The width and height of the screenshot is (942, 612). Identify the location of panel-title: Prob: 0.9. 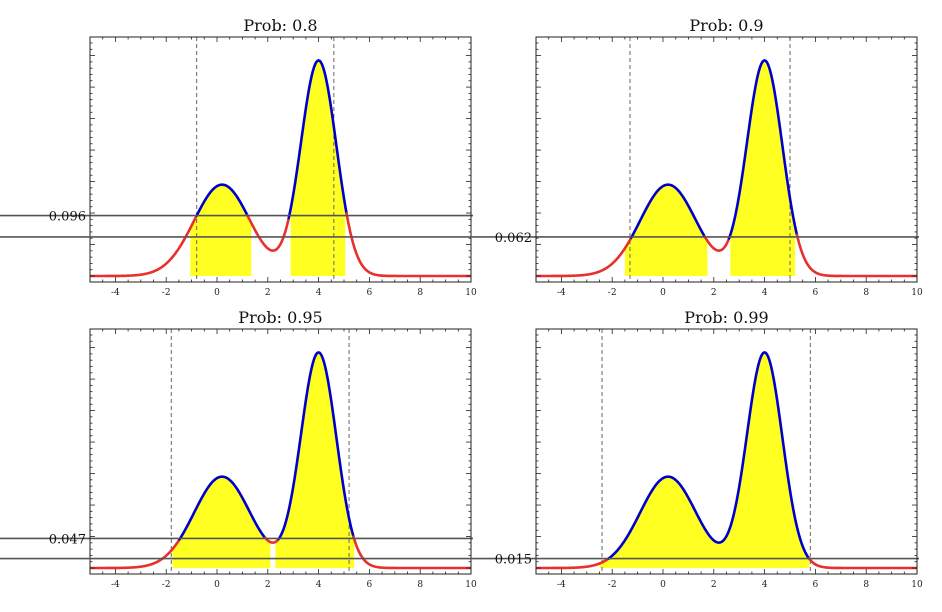
(726, 25).